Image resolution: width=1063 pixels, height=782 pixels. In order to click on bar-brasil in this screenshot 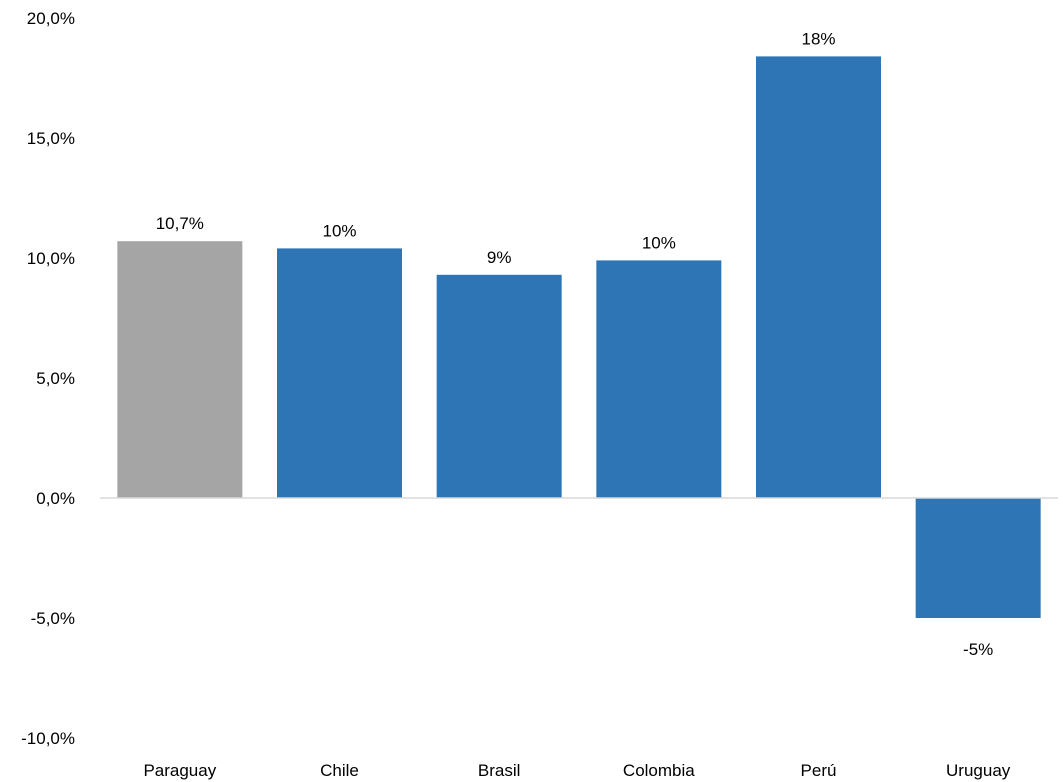, I will do `click(499, 386)`.